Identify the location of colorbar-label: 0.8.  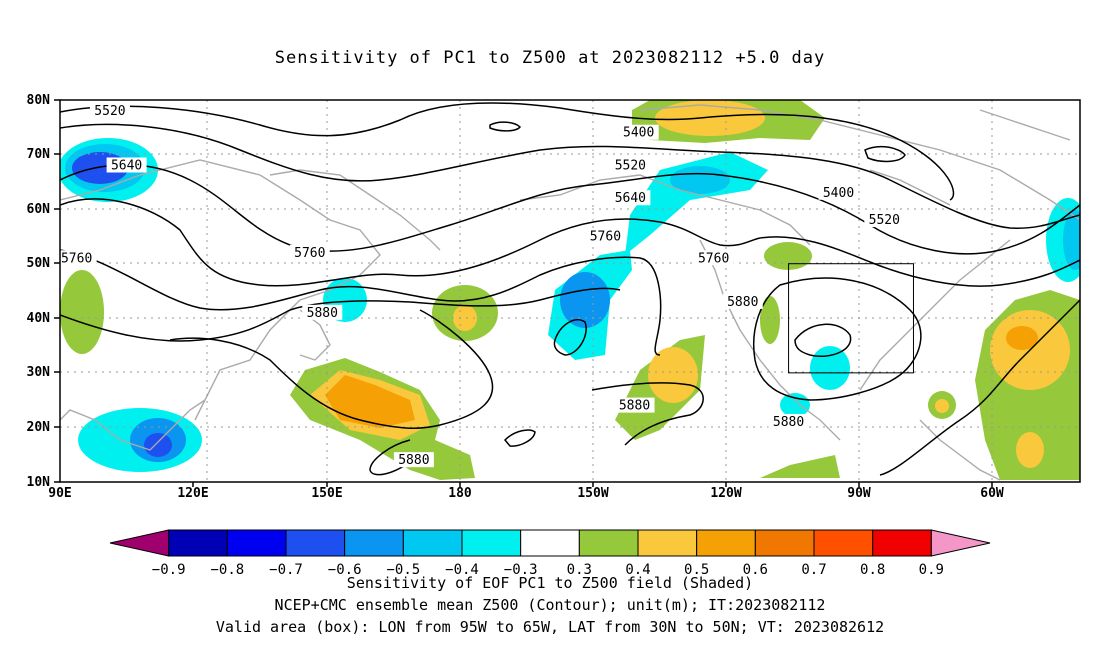
(872, 570).